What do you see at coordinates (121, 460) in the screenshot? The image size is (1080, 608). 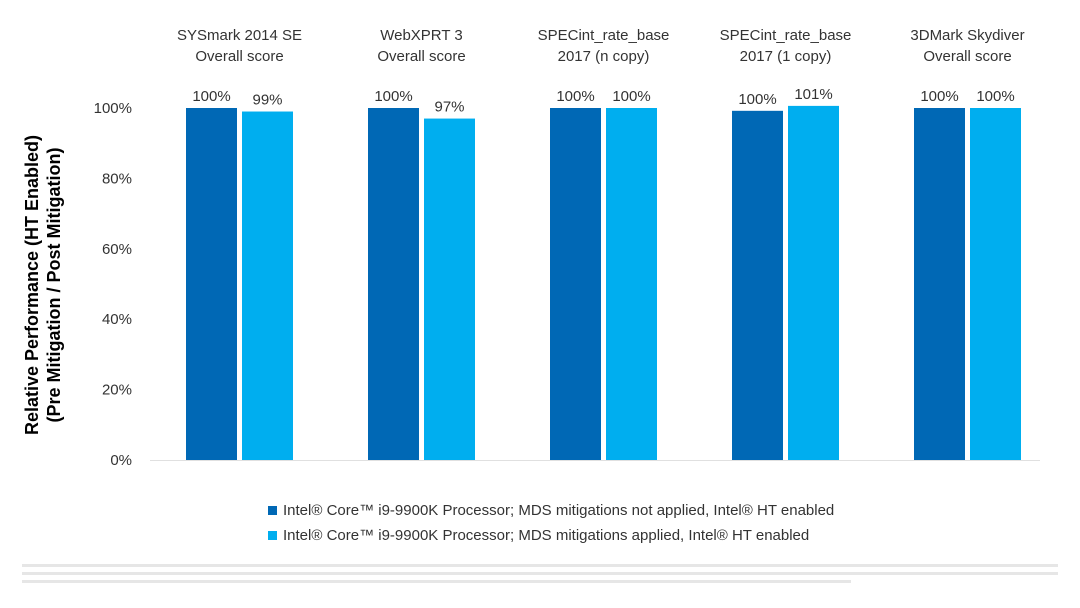 I see `y-tick-label: 0%` at bounding box center [121, 460].